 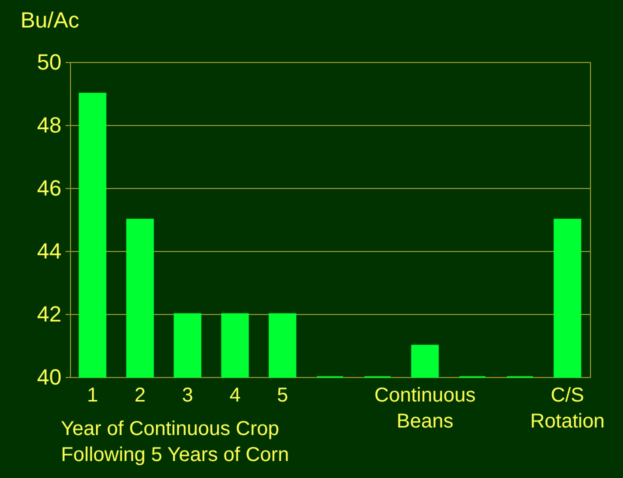 I want to click on y-tick-label: 40, so click(x=49, y=377).